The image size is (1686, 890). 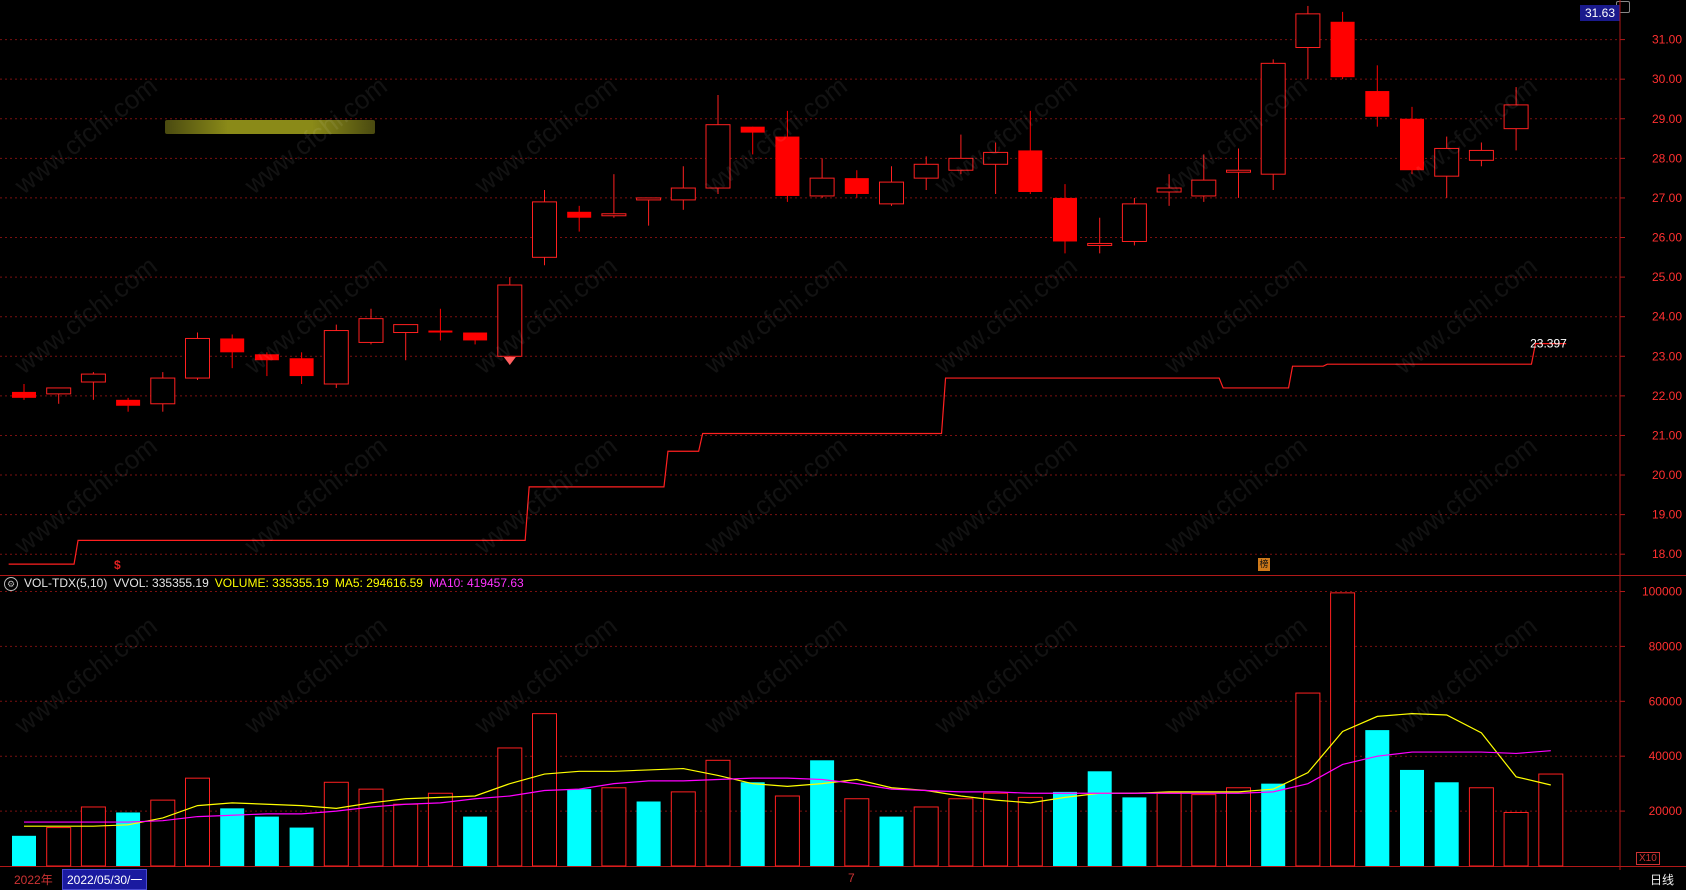 What do you see at coordinates (1662, 591) in the screenshot?
I see `volume-tick-label: 100000` at bounding box center [1662, 591].